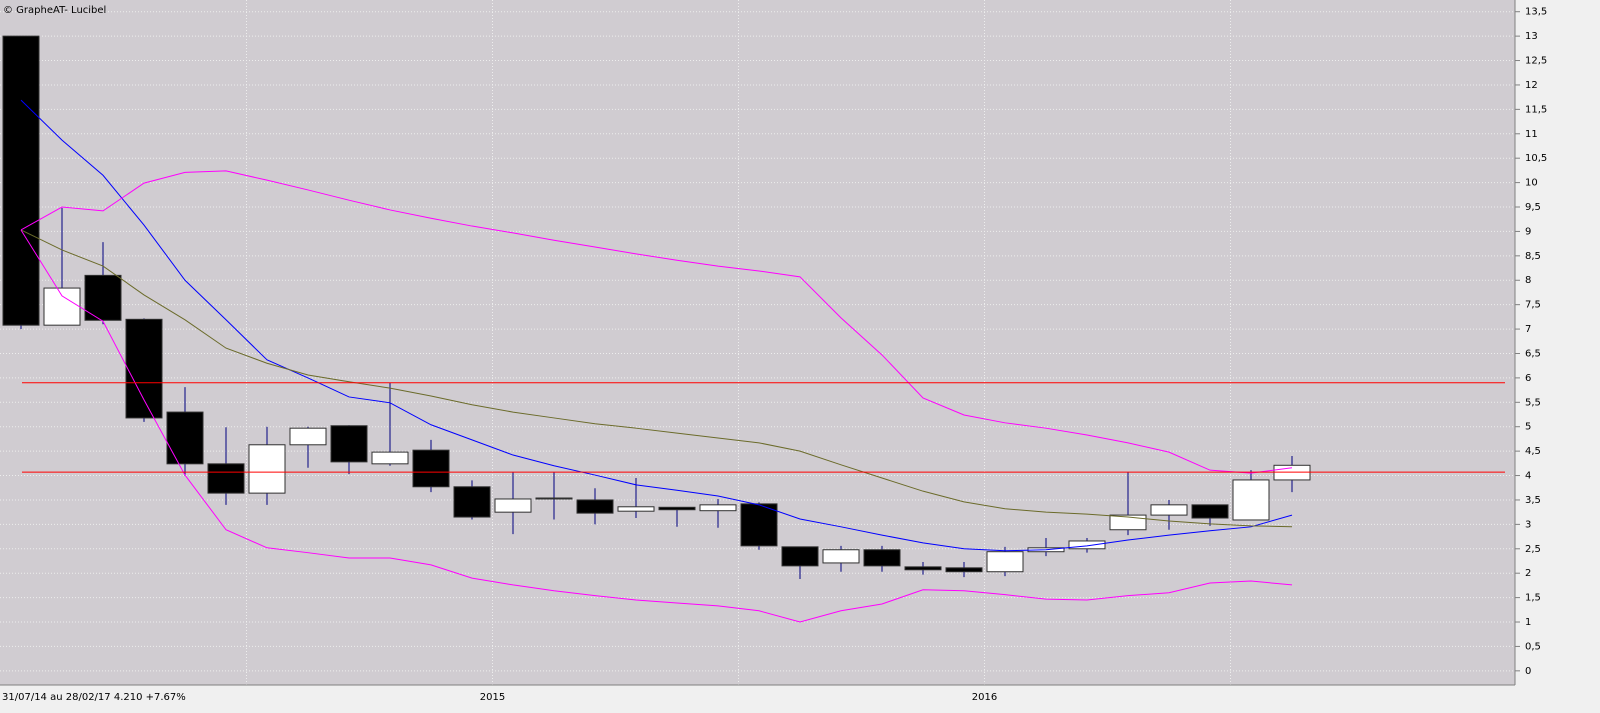 This screenshot has width=1600, height=713. What do you see at coordinates (1533, 451) in the screenshot?
I see `y-tick-label: 4,5` at bounding box center [1533, 451].